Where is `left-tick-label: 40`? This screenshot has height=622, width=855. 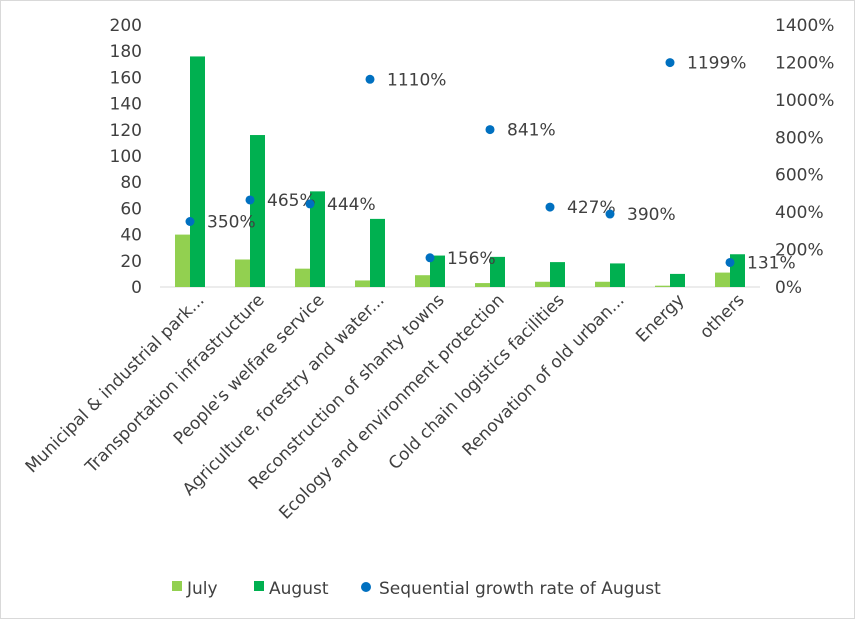
left-tick-label: 40 is located at coordinates (131, 236).